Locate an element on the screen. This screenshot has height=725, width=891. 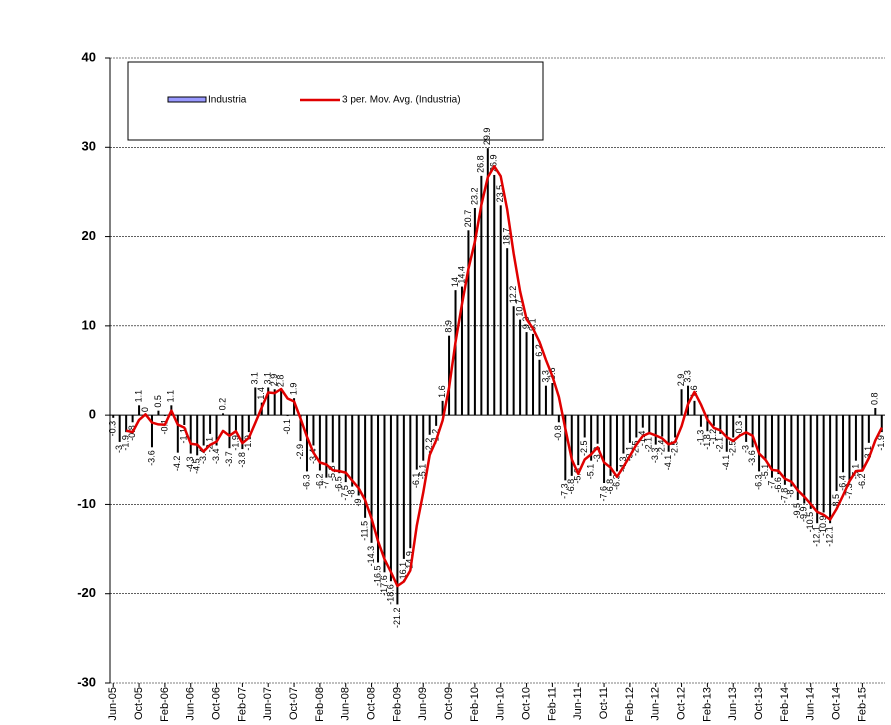
value-label: 23.2 is located at coordinates (474, 196).